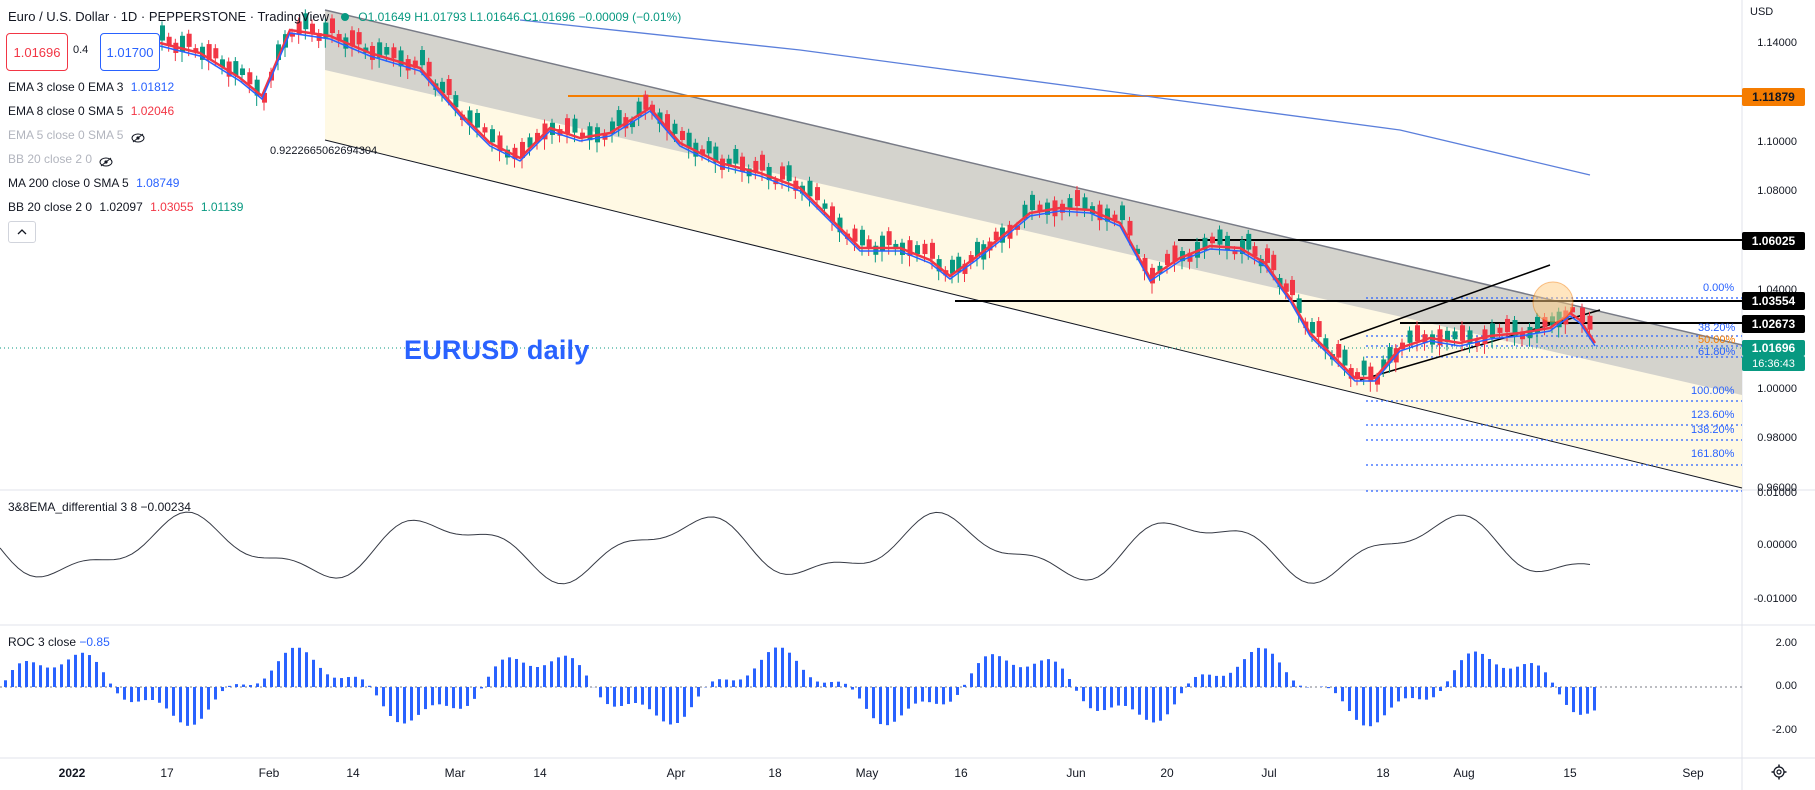 Image resolution: width=1815 pixels, height=790 pixels. What do you see at coordinates (22, 232) in the screenshot?
I see `legend-collapse-button` at bounding box center [22, 232].